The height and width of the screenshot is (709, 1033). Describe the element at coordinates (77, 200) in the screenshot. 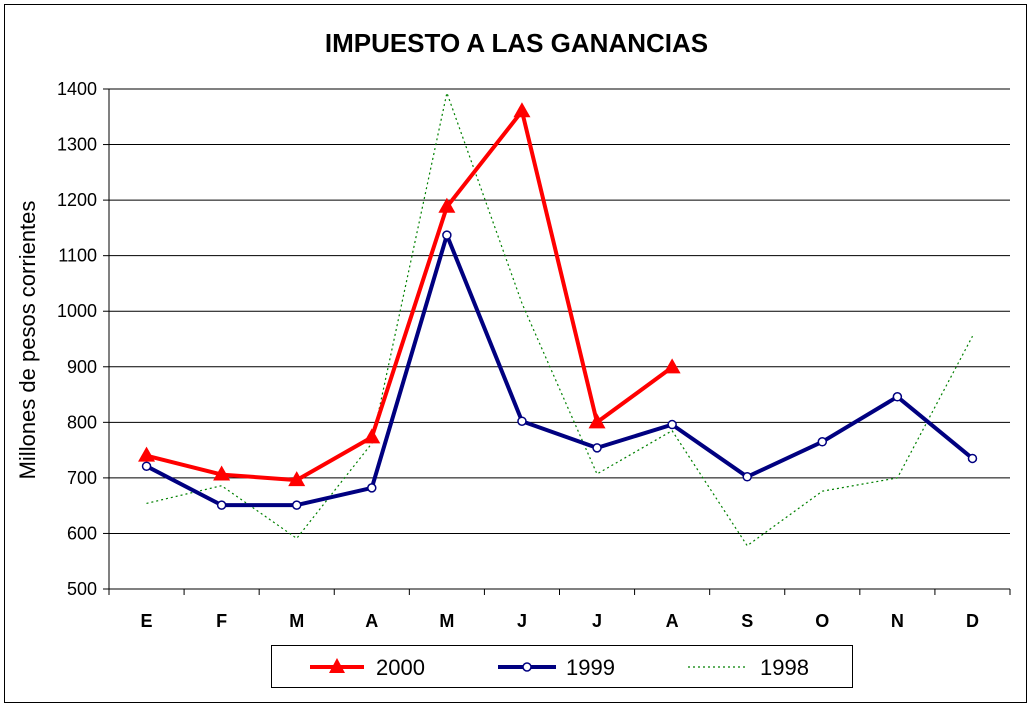

I see `y-tick-label-1200: 1200` at that location.